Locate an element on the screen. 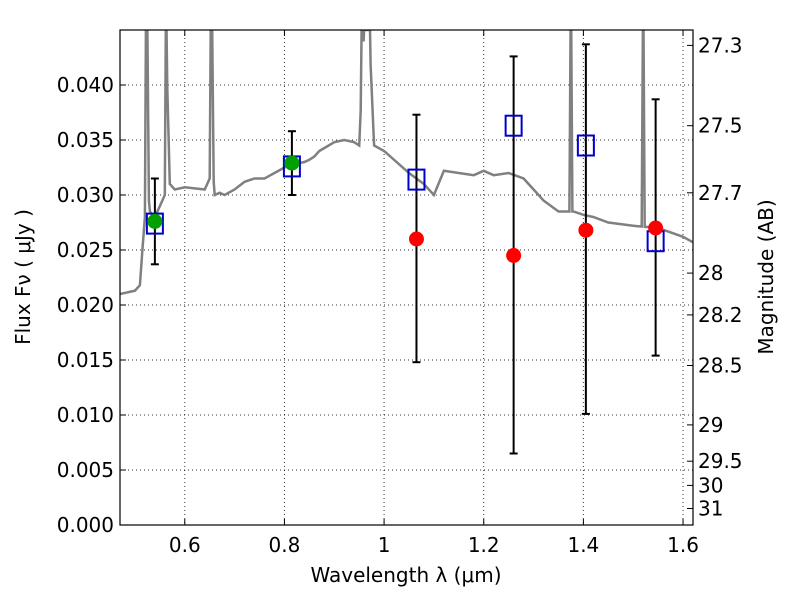 The height and width of the screenshot is (600, 800). y2-tick-label: 29 is located at coordinates (710, 425).